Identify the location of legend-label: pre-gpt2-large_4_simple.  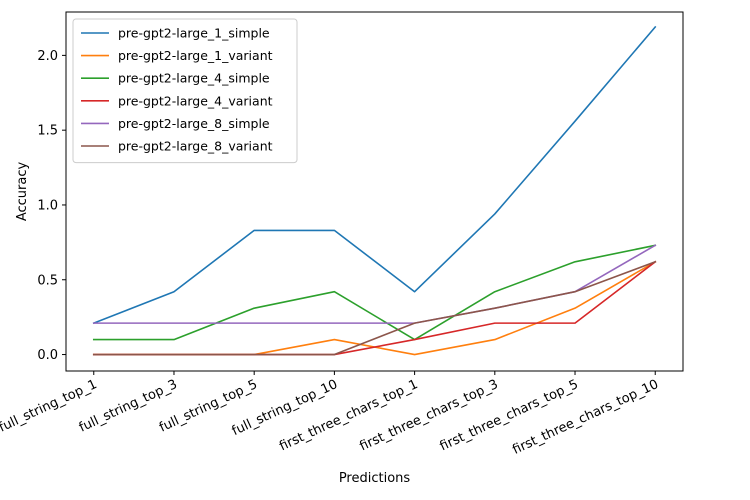
(194, 78).